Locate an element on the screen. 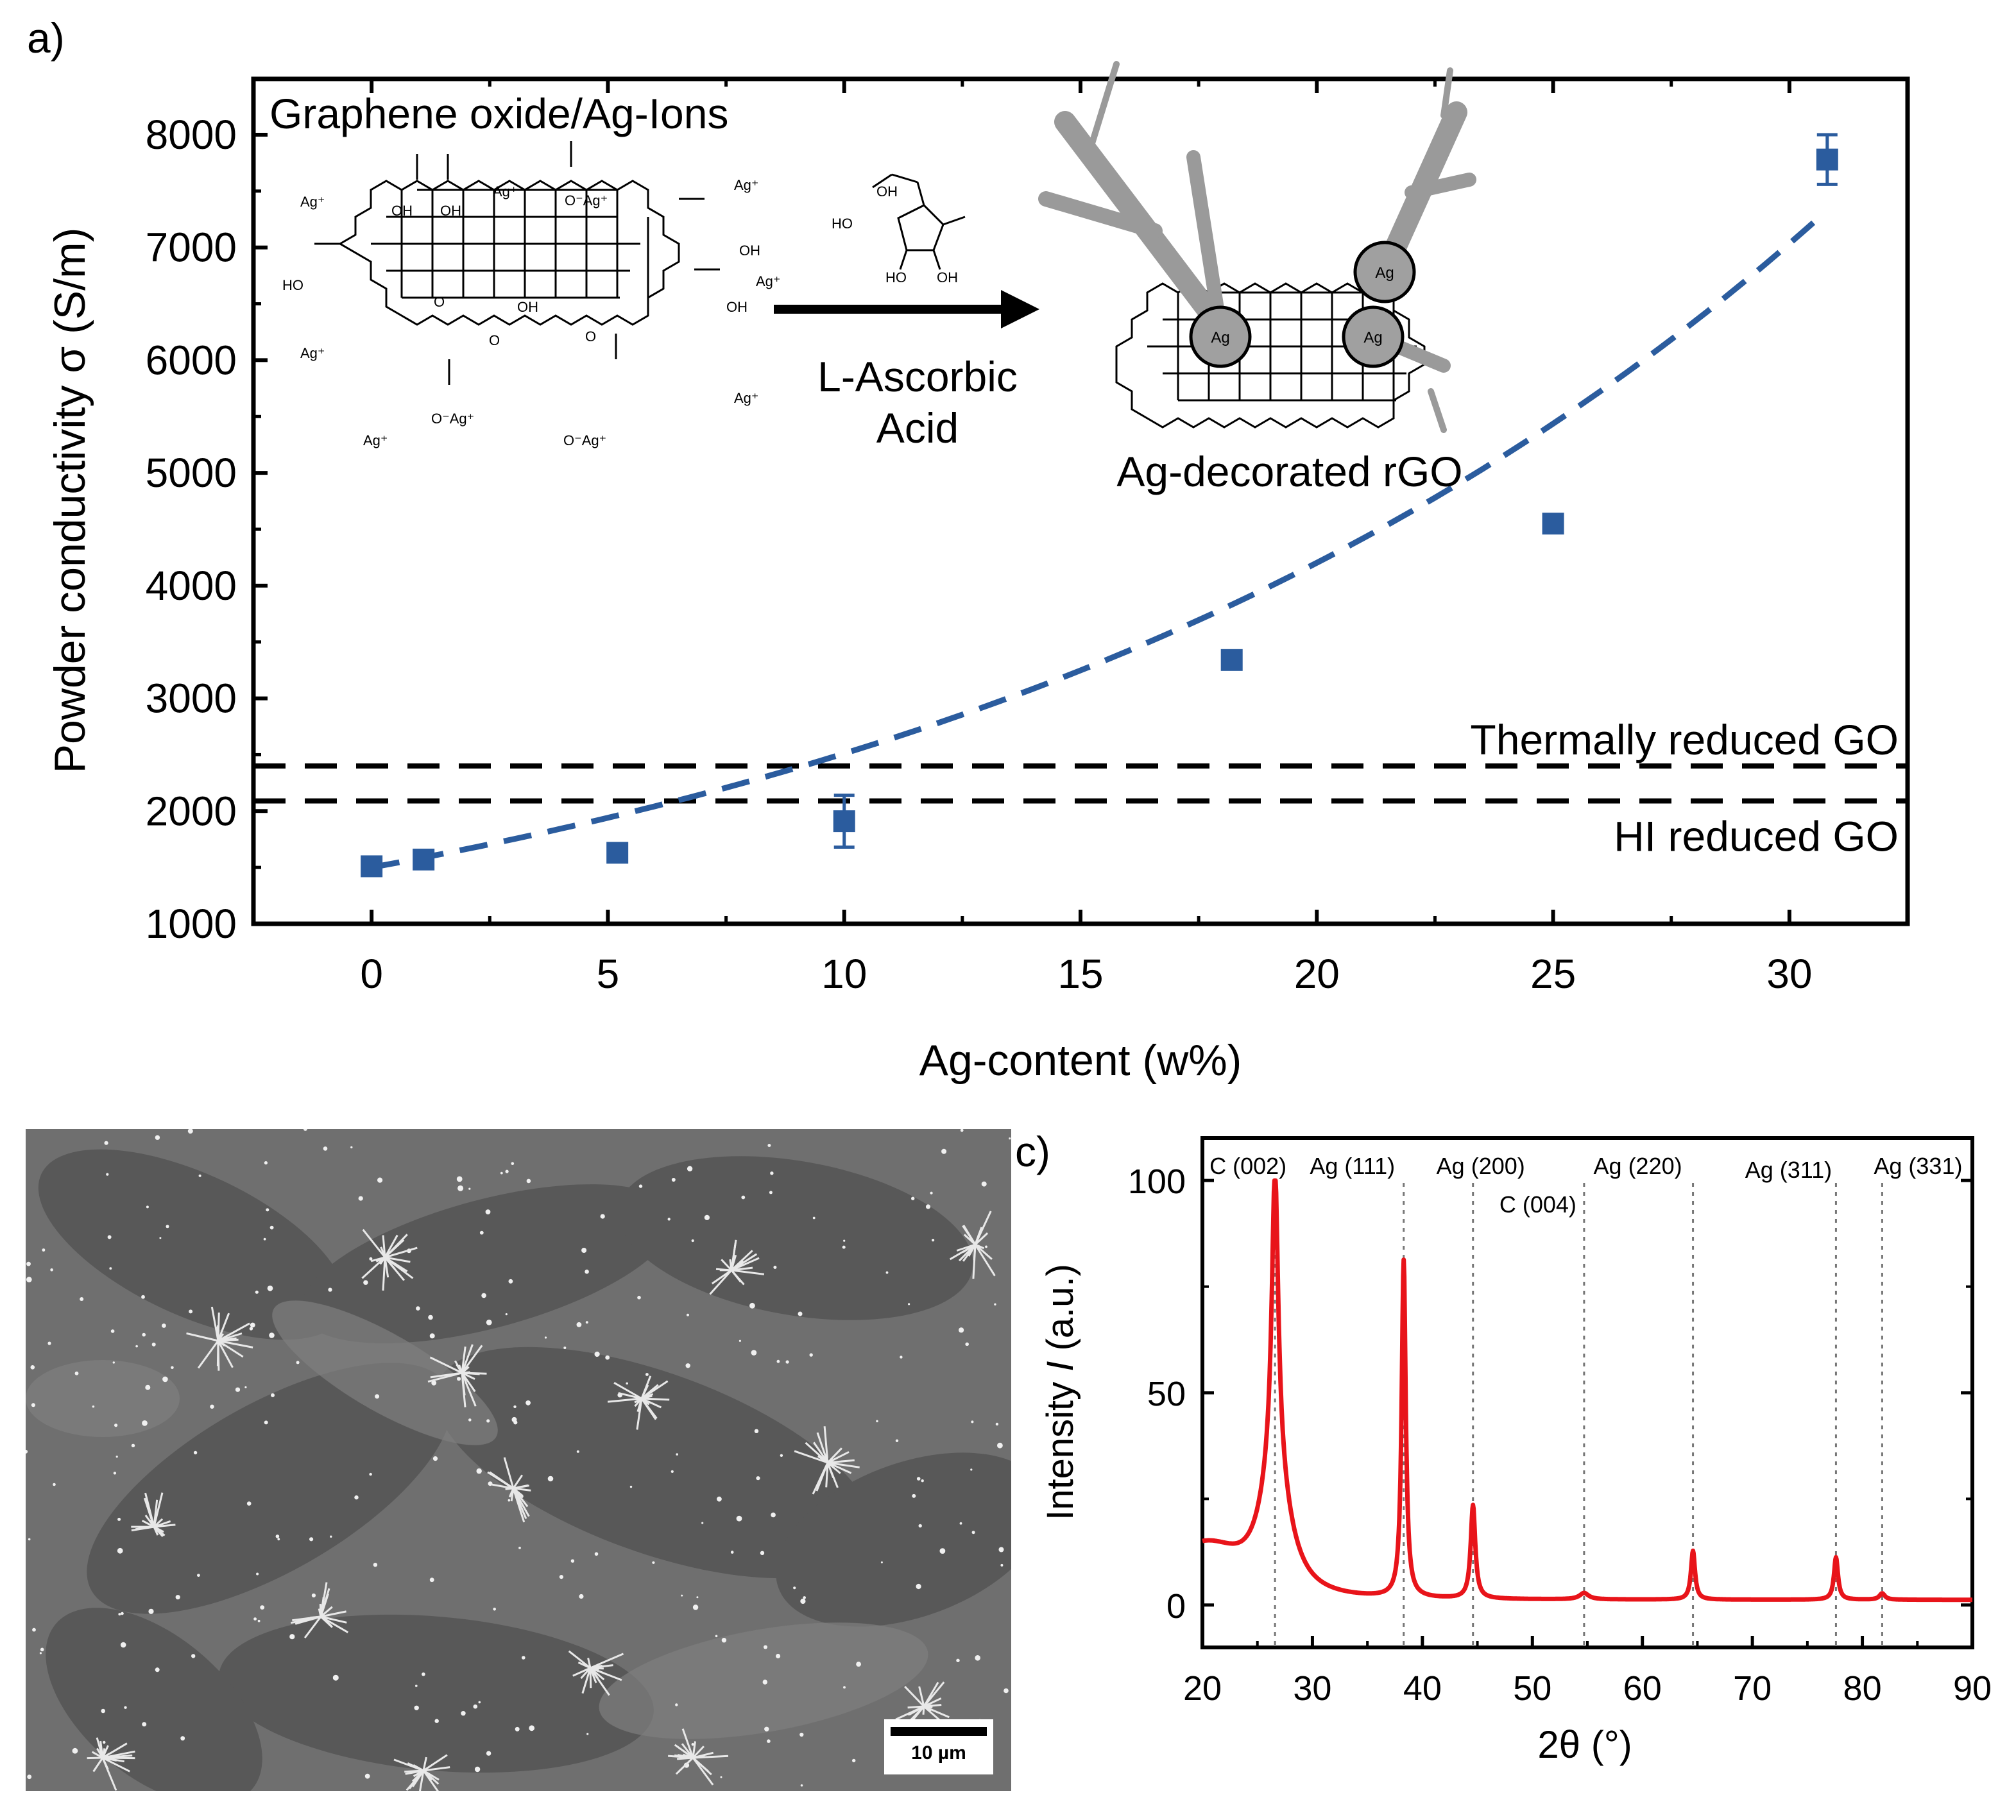  x-axis-label-c: 2θ (°) is located at coordinates (1584, 1745).